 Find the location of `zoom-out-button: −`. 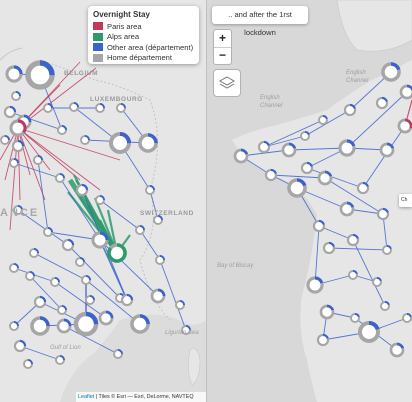

zoom-out-button: − is located at coordinates (222, 55).